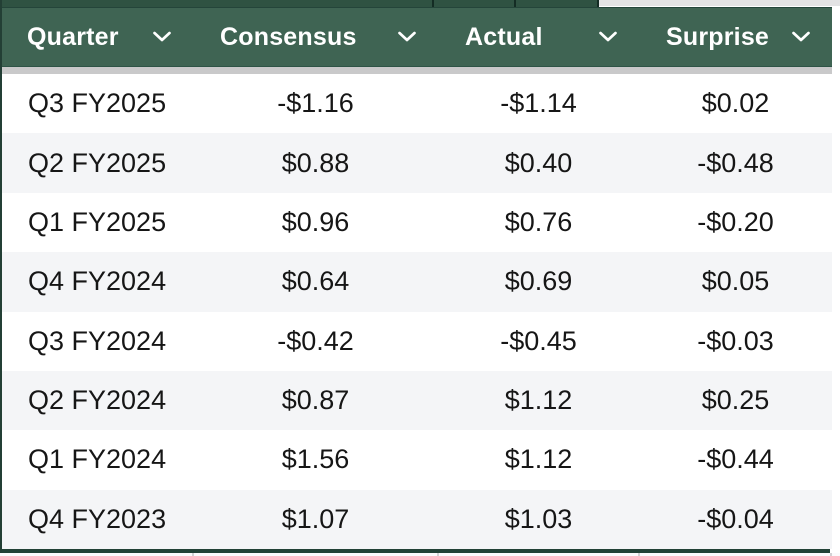 This screenshot has width=840, height=556. I want to click on column-header-label: Actual, so click(504, 36).